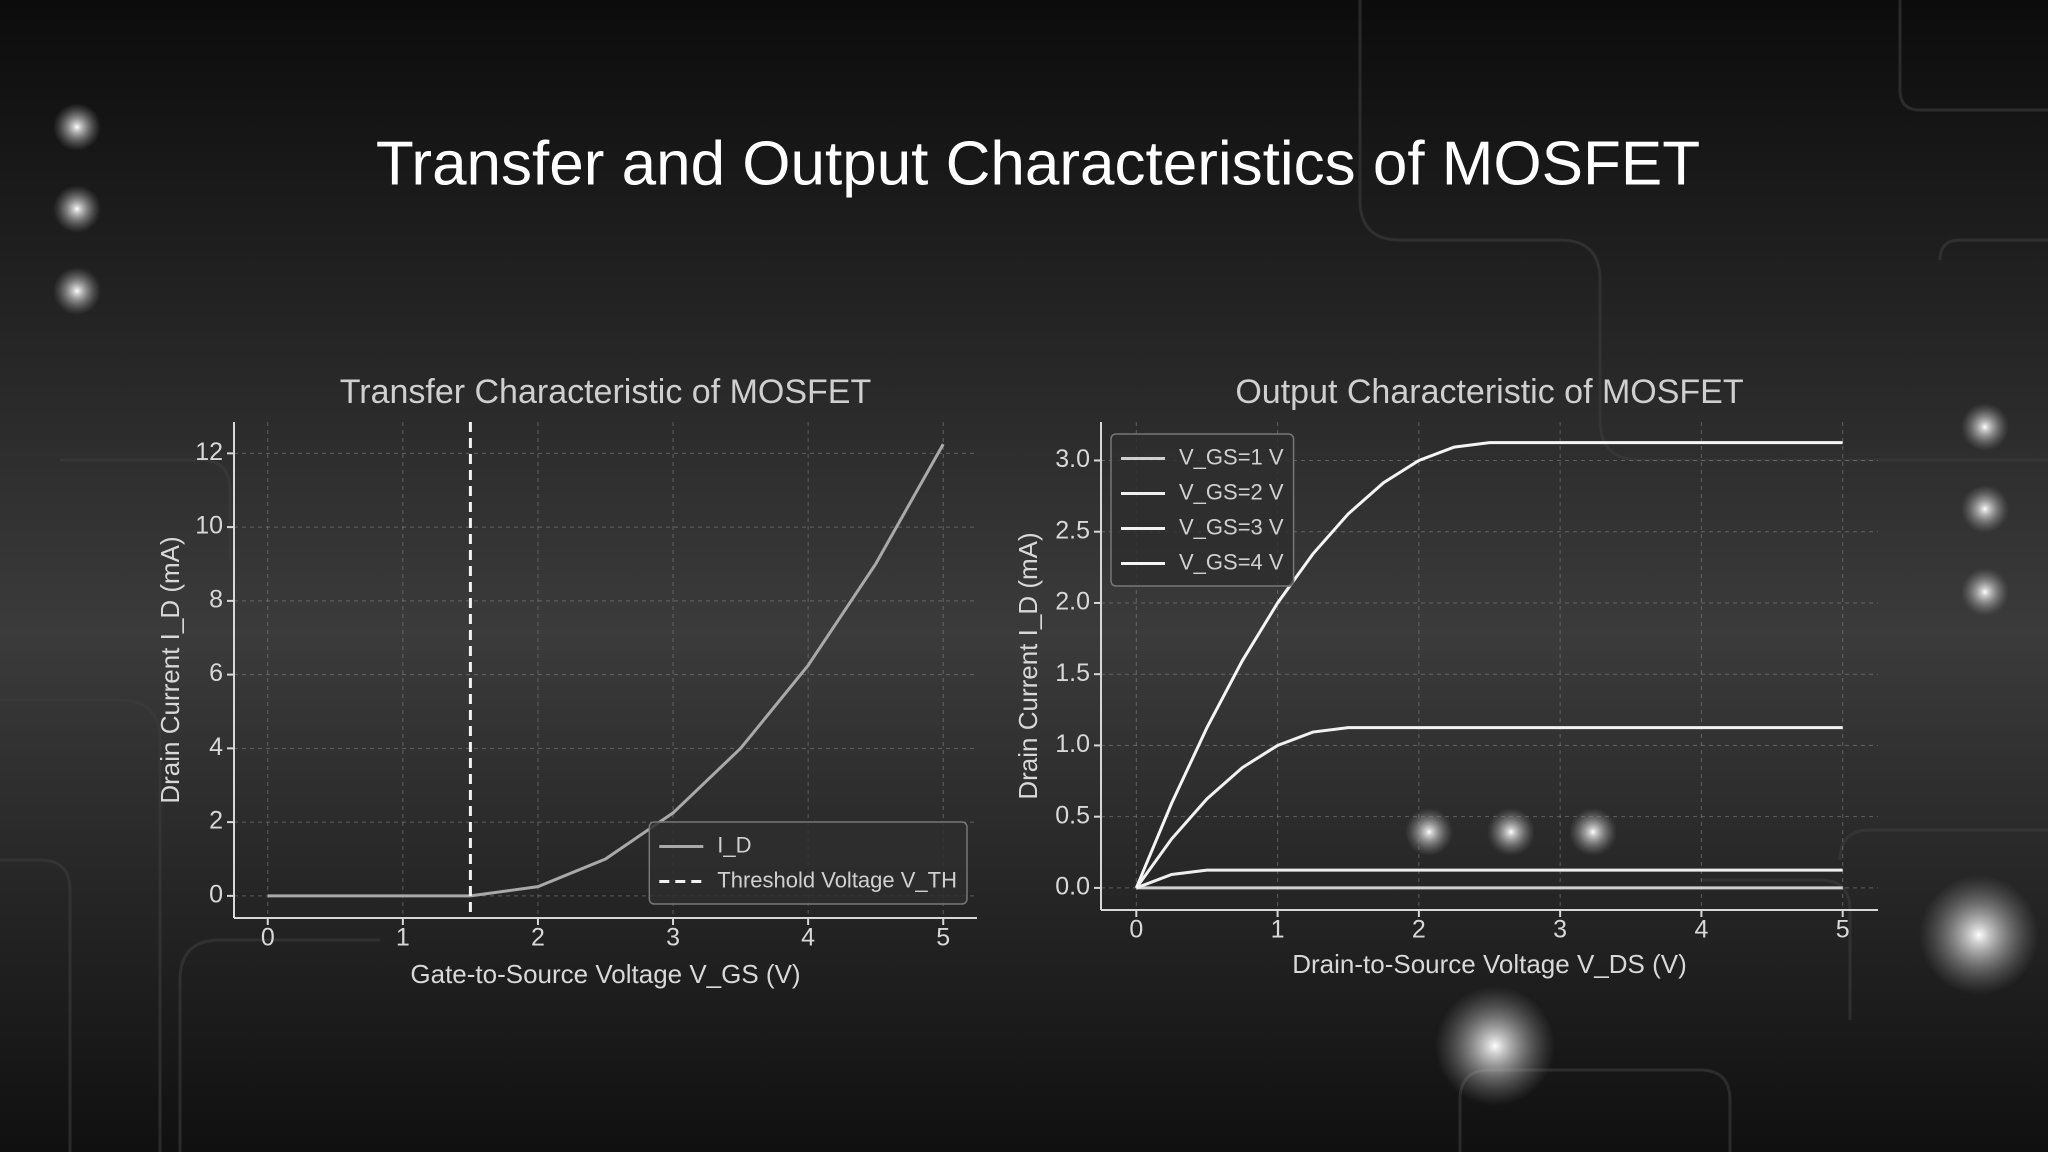 The image size is (2048, 1152). What do you see at coordinates (1072, 744) in the screenshot?
I see `y-tick-label: 1.0` at bounding box center [1072, 744].